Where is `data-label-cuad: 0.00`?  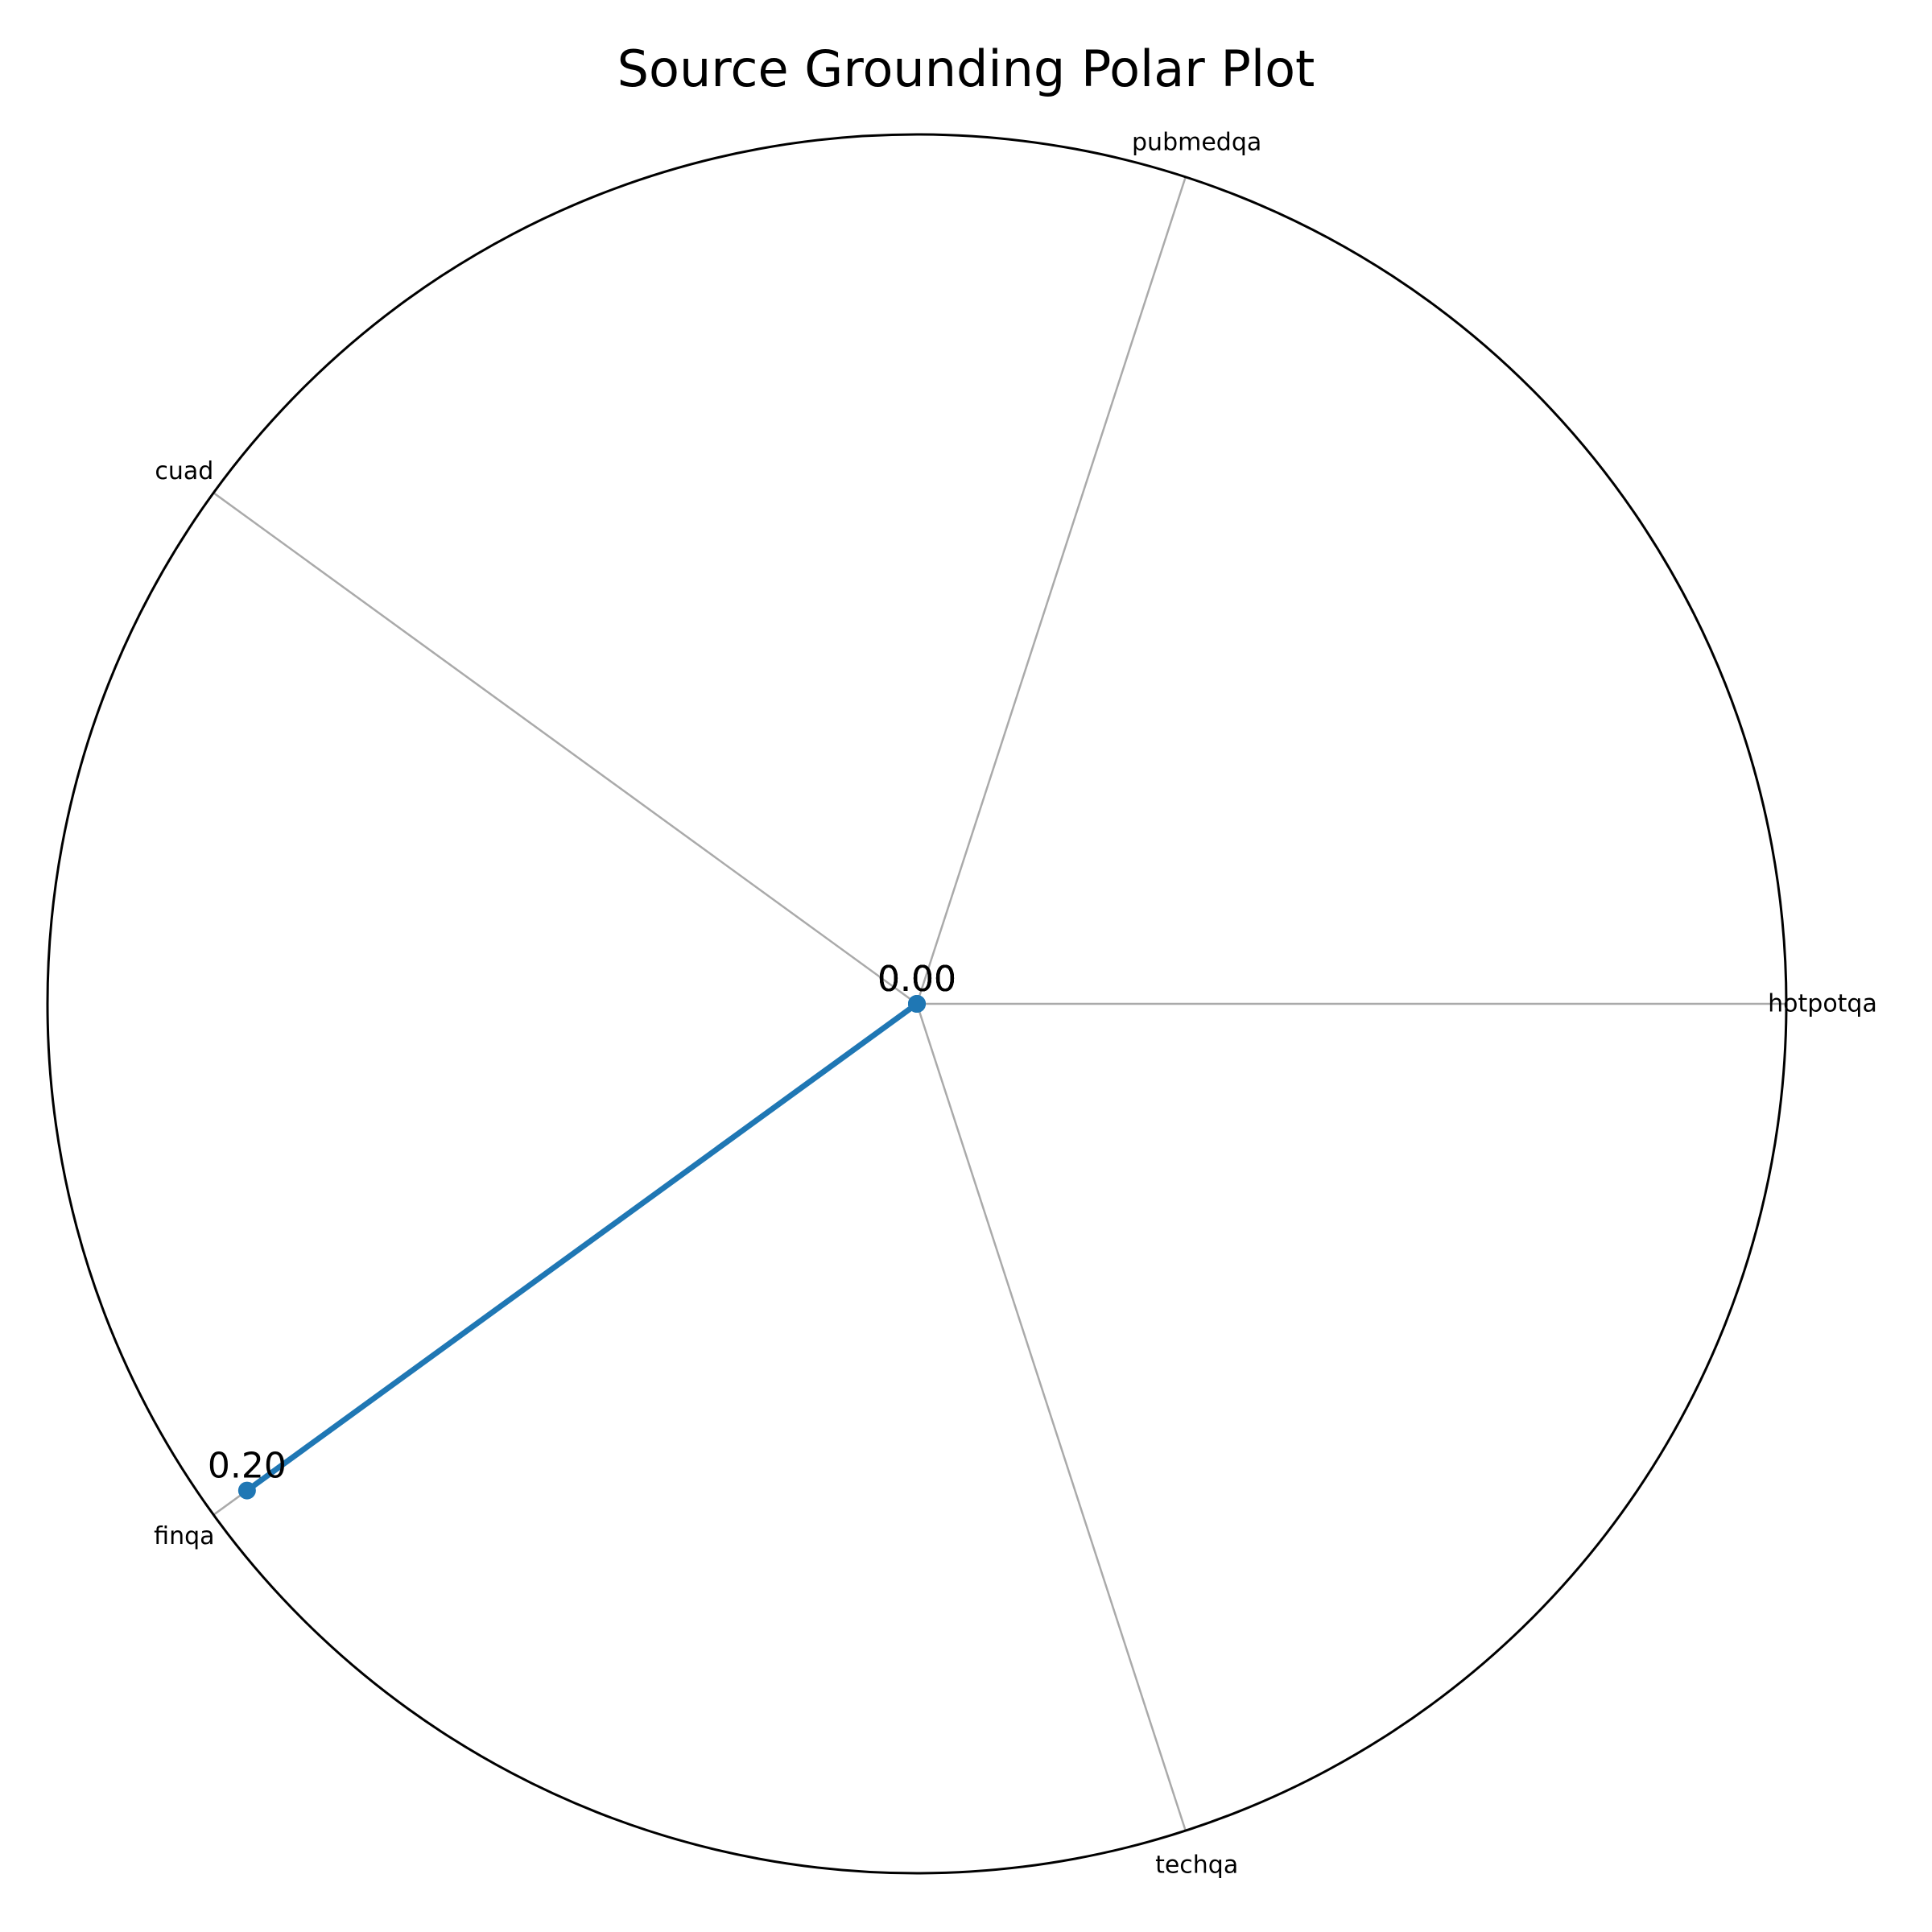
data-label-cuad: 0.00 is located at coordinates (916, 979).